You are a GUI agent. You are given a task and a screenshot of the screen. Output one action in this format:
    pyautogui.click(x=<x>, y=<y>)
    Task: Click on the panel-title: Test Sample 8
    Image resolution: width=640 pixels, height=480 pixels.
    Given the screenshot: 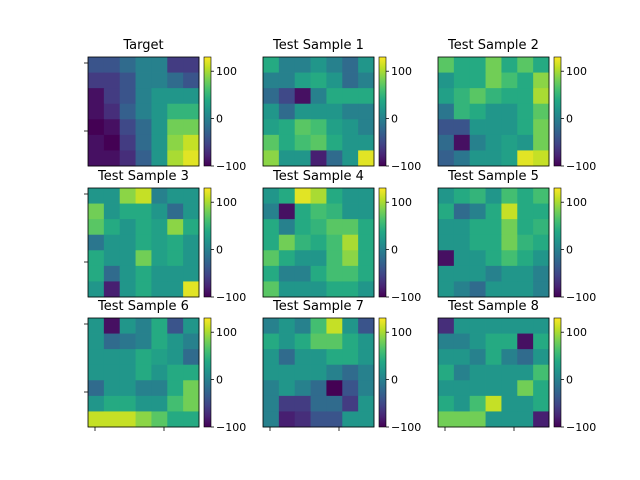 What is the action you would take?
    pyautogui.click(x=493, y=306)
    